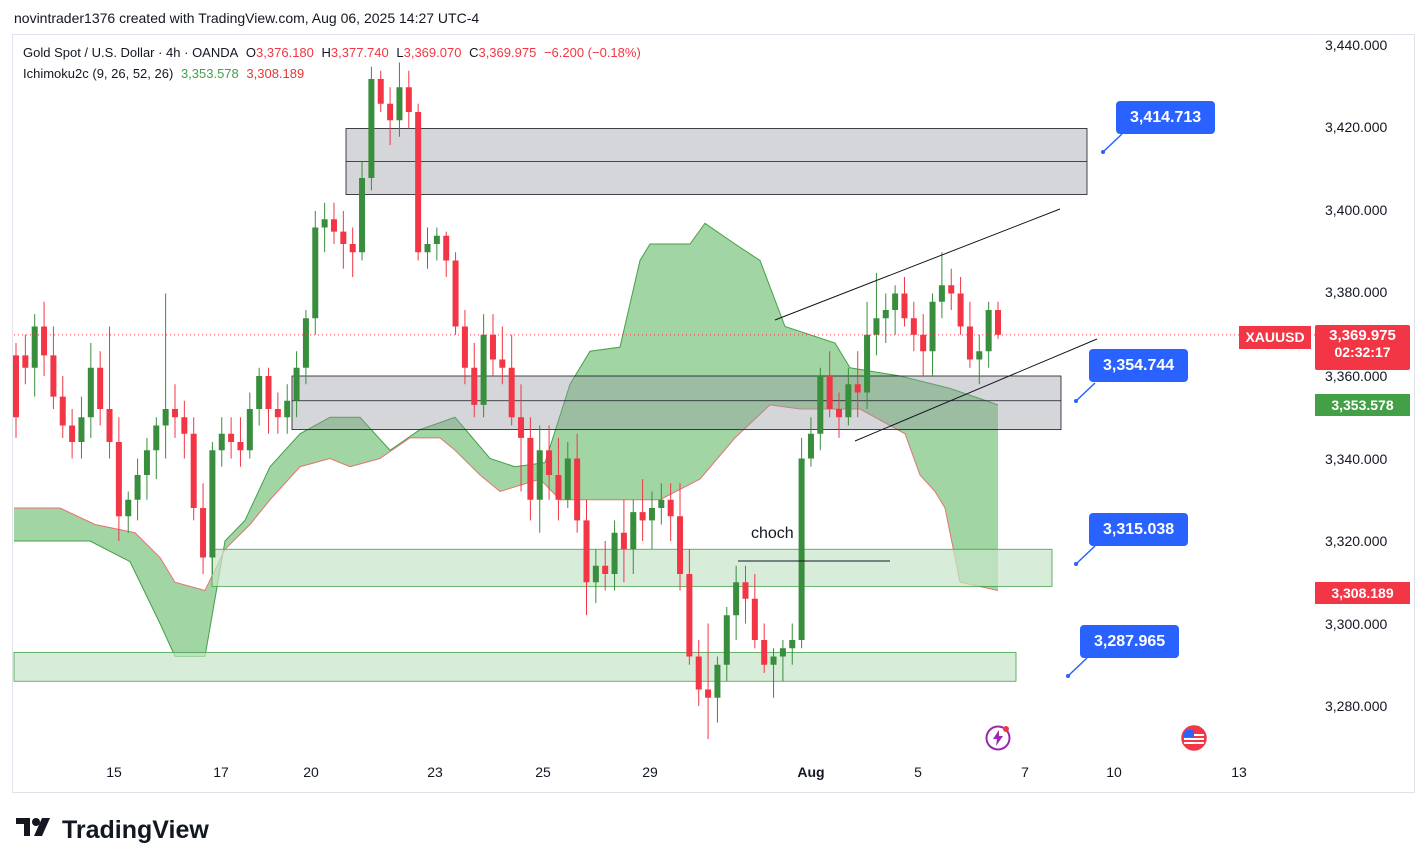  What do you see at coordinates (1356, 210) in the screenshot?
I see `y-tick: 3,400.000` at bounding box center [1356, 210].